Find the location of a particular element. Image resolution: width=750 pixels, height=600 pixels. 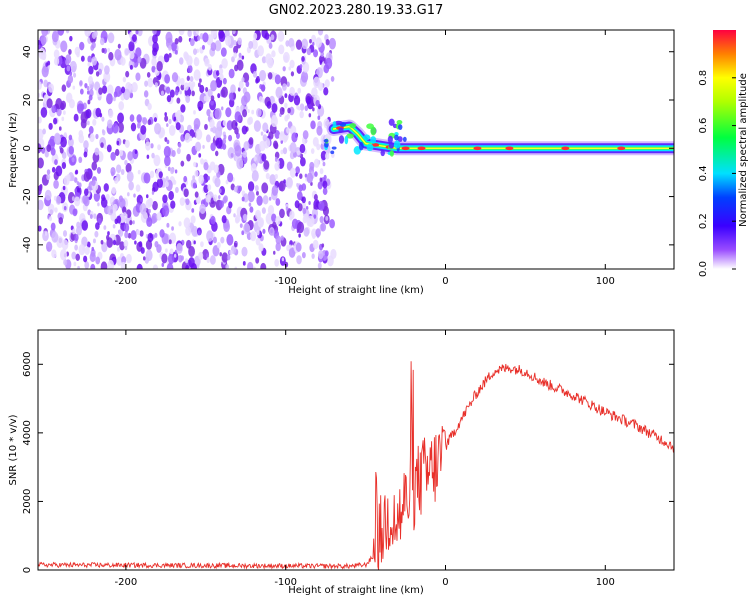

colorbar-tick-label: 0.4 is located at coordinates (703, 173).